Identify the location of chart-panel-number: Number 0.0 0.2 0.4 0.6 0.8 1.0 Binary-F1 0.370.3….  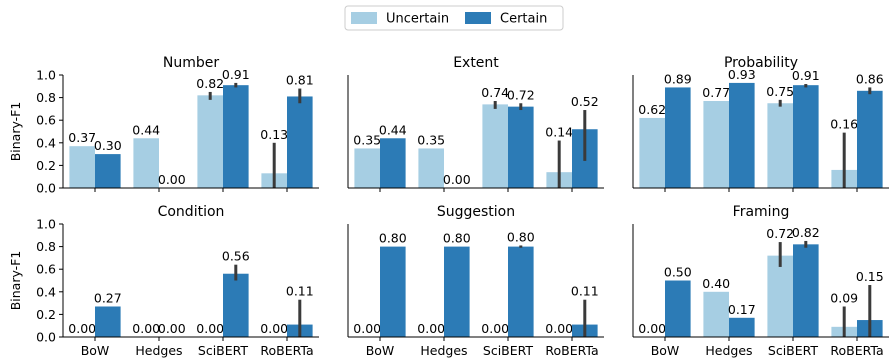
(163, 125).